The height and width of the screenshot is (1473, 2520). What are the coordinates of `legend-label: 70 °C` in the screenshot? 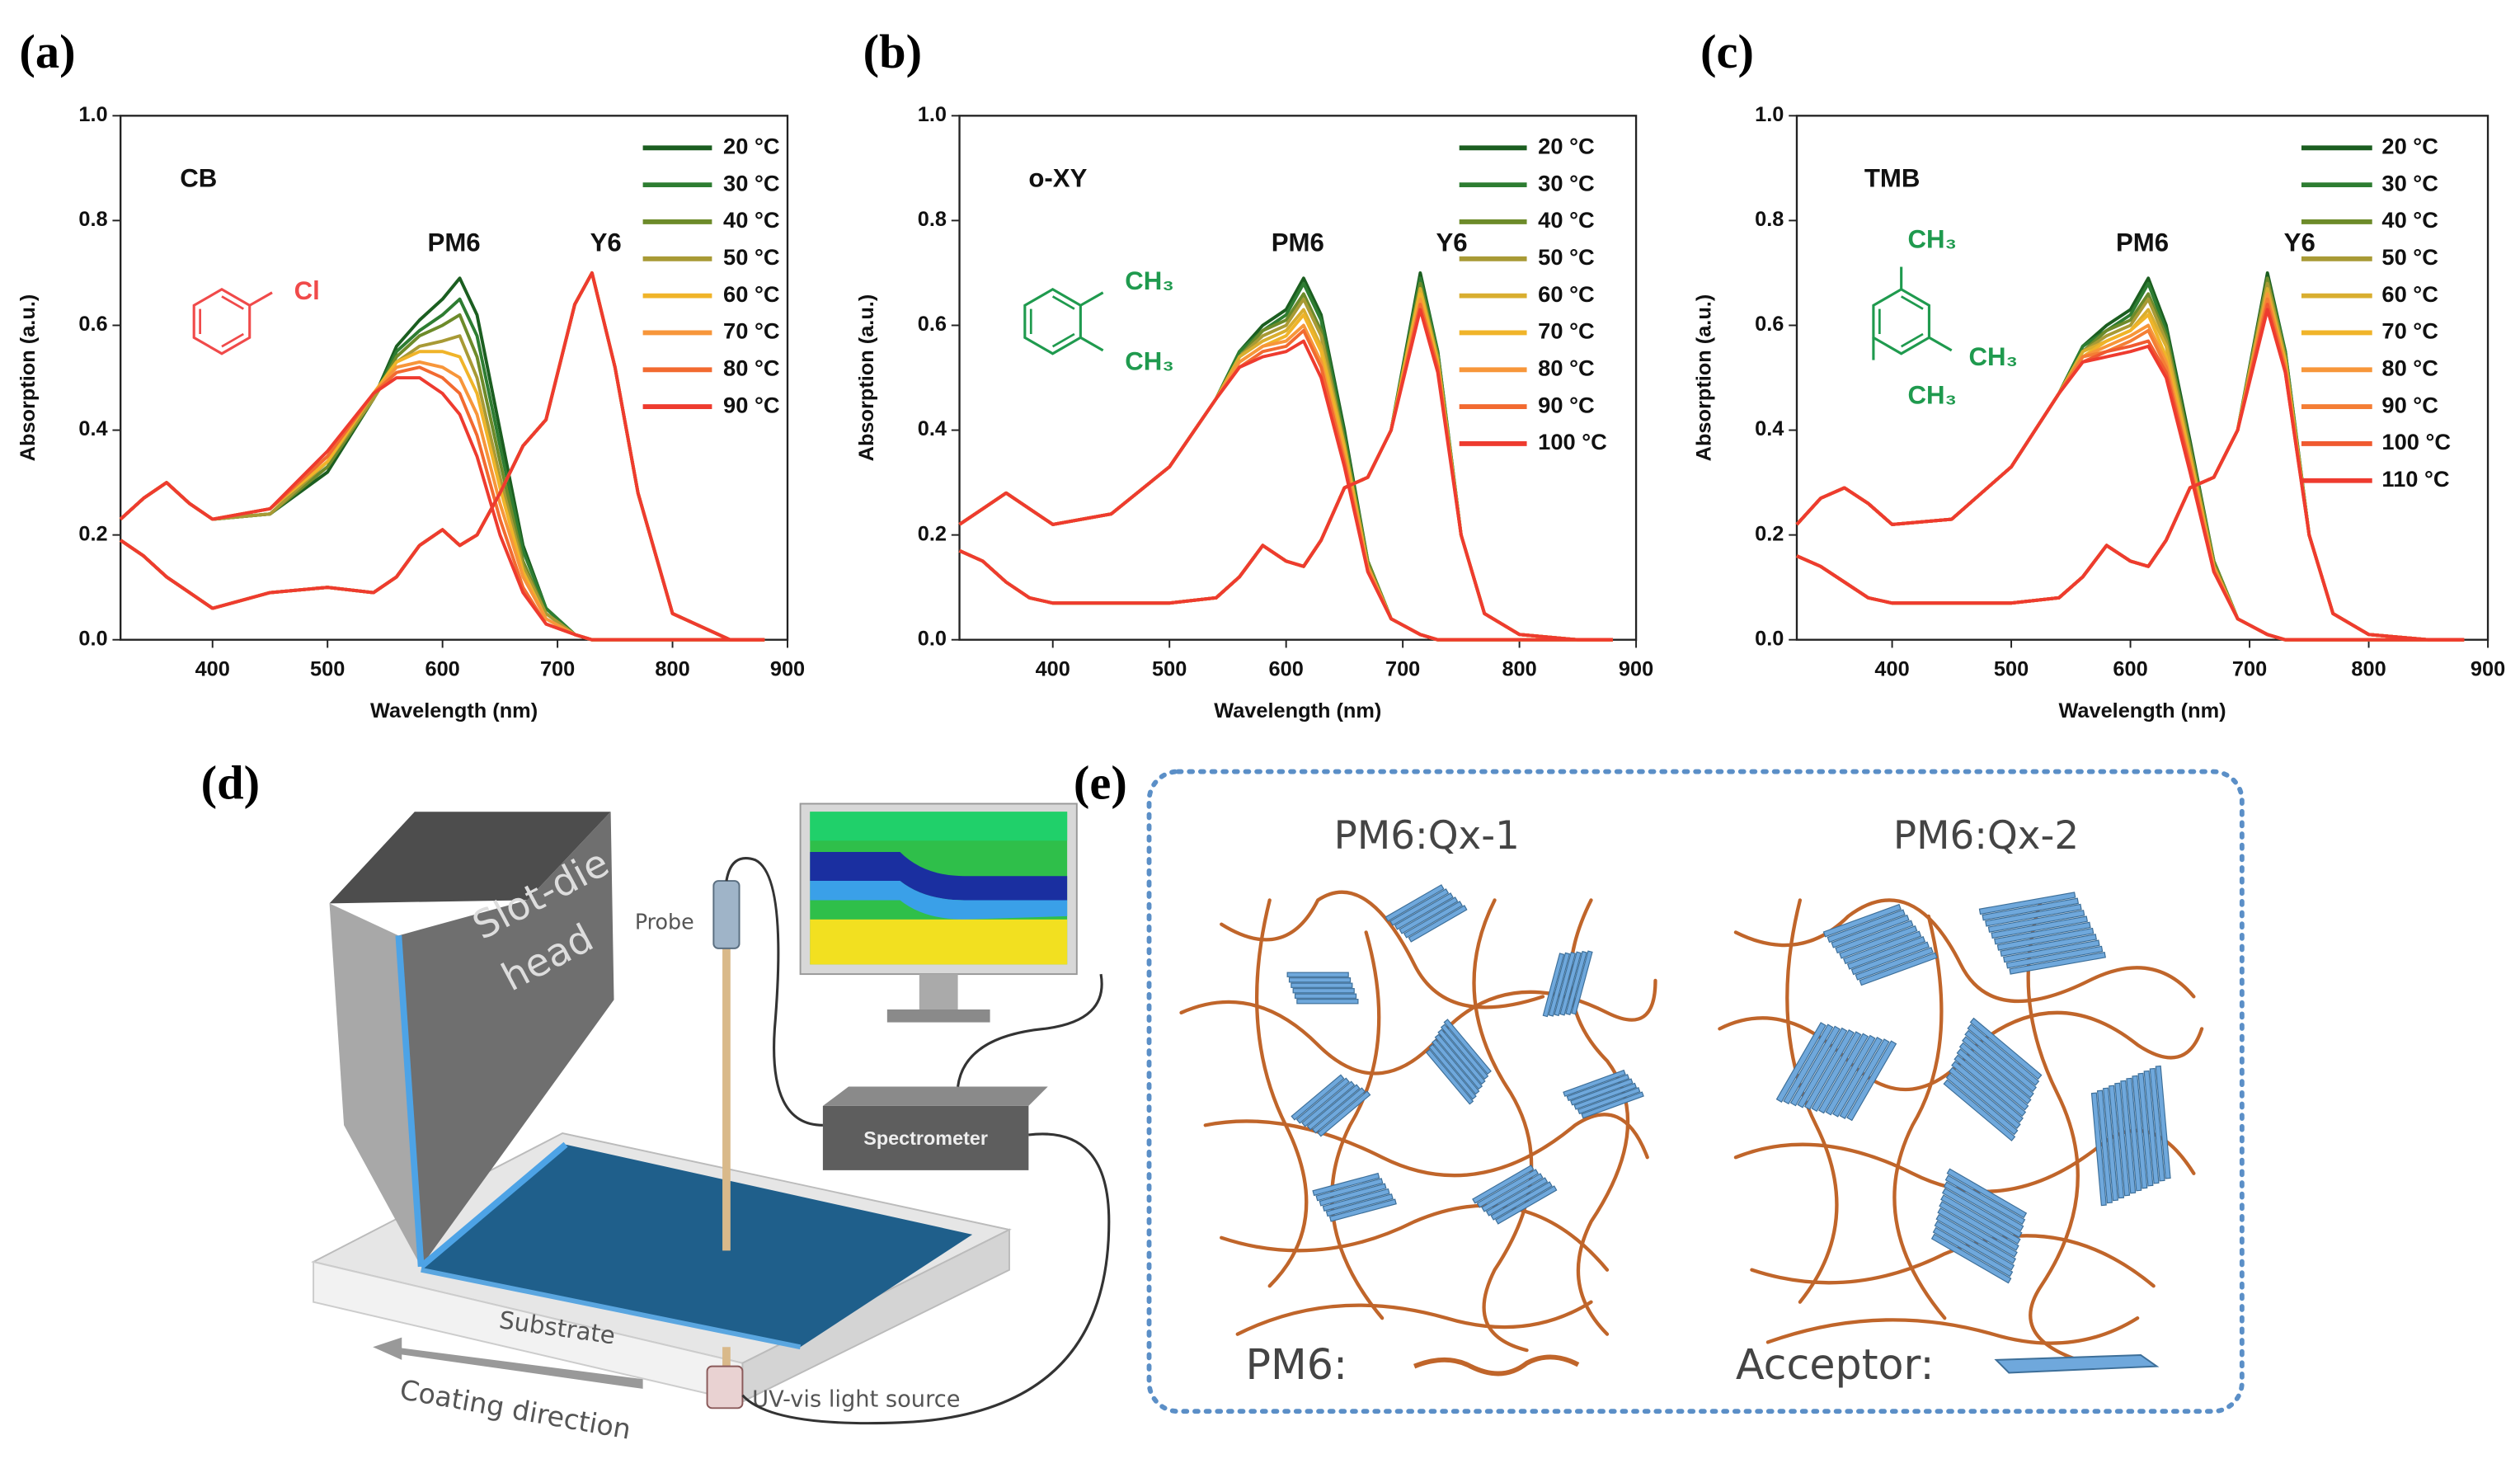 It's located at (1566, 331).